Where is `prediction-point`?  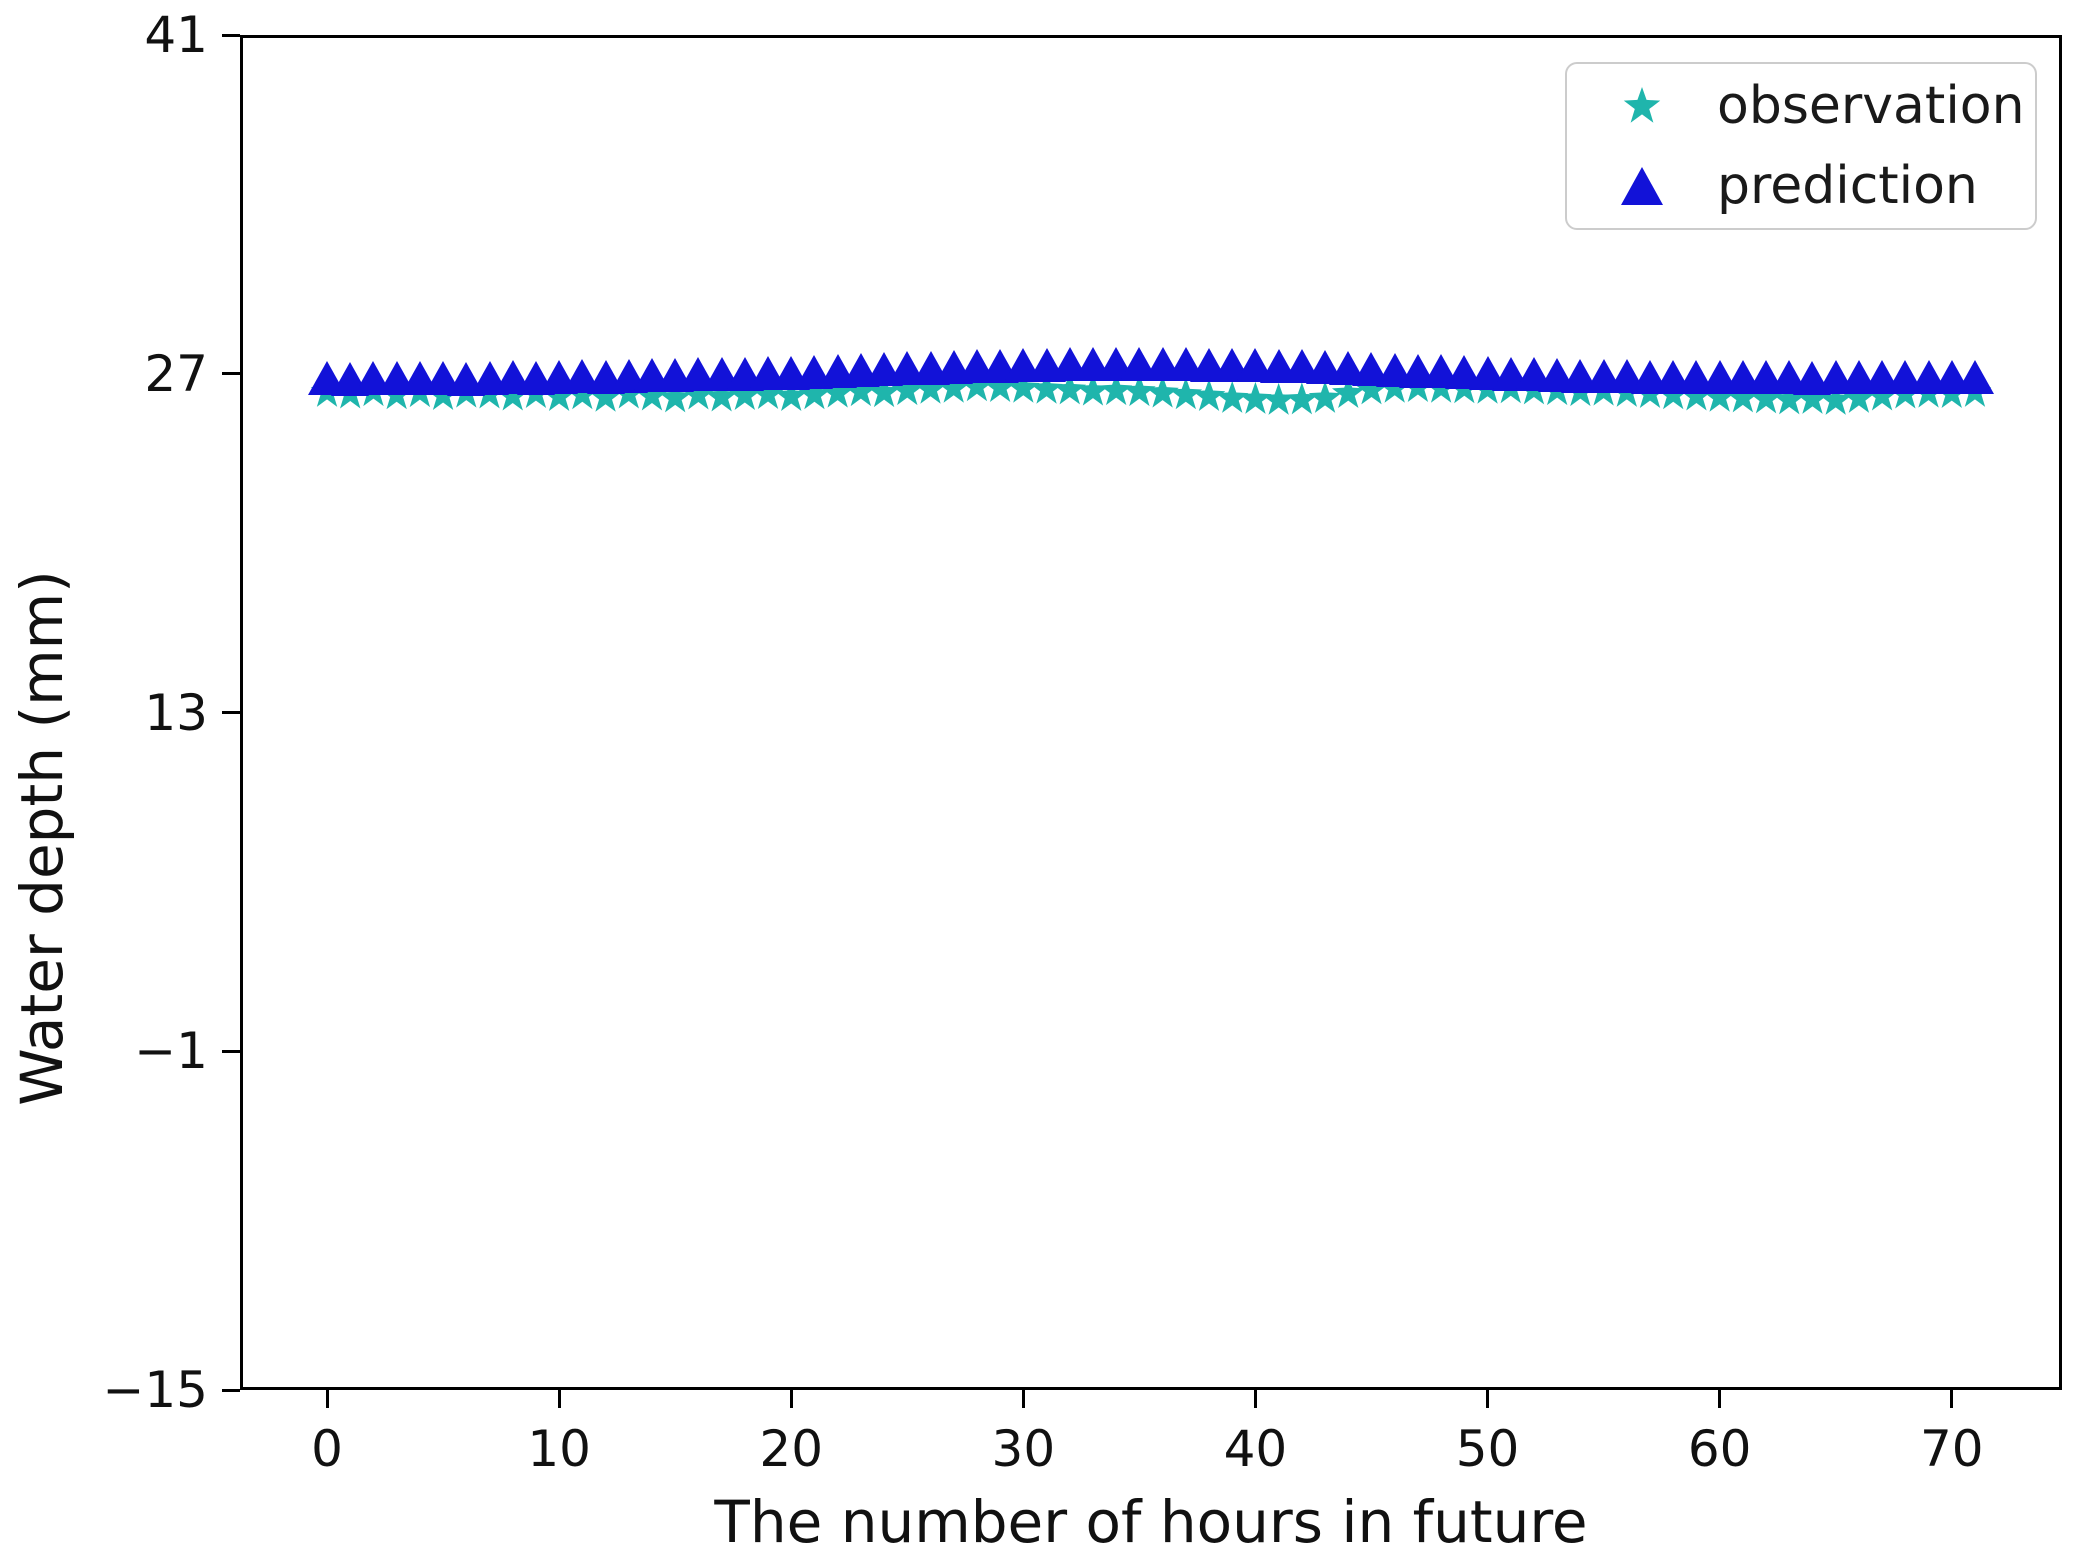 prediction-point is located at coordinates (1974, 376).